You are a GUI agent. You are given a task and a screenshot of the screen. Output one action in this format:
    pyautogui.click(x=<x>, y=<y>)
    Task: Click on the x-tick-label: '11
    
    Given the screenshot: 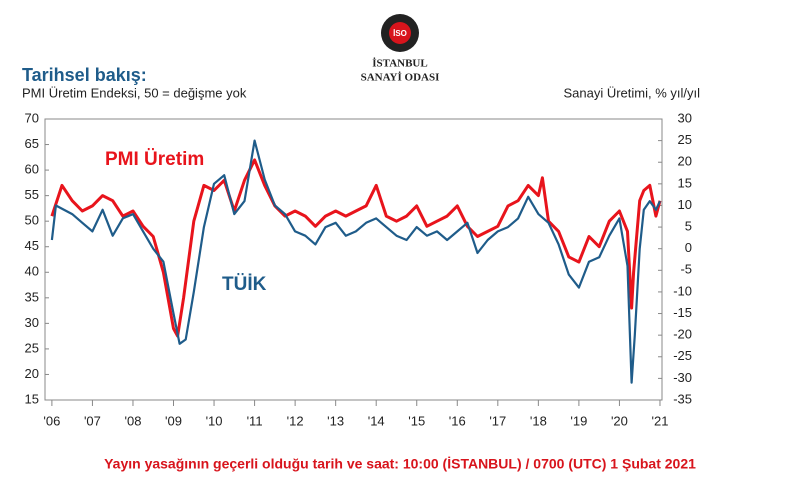 What is the action you would take?
    pyautogui.click(x=255, y=420)
    